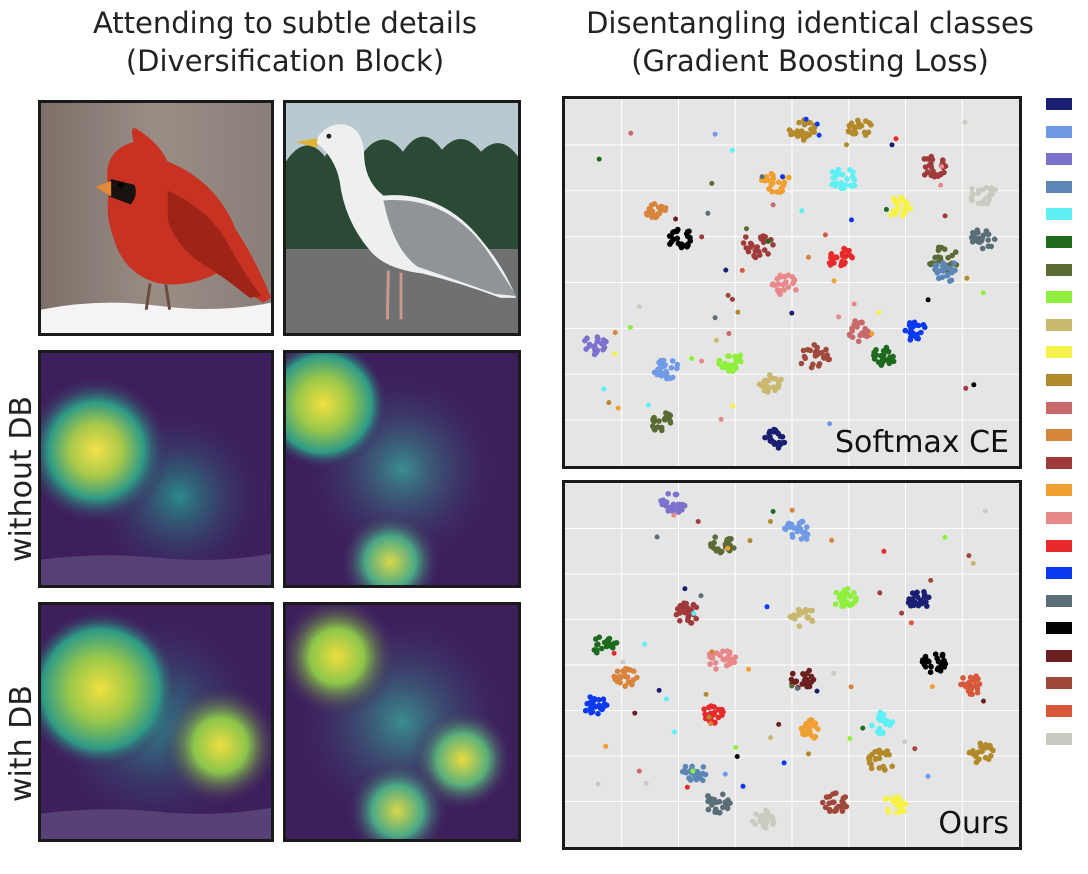 The image size is (1088, 874). Describe the element at coordinates (1060, 429) in the screenshot. I see `class-color-legend` at that location.